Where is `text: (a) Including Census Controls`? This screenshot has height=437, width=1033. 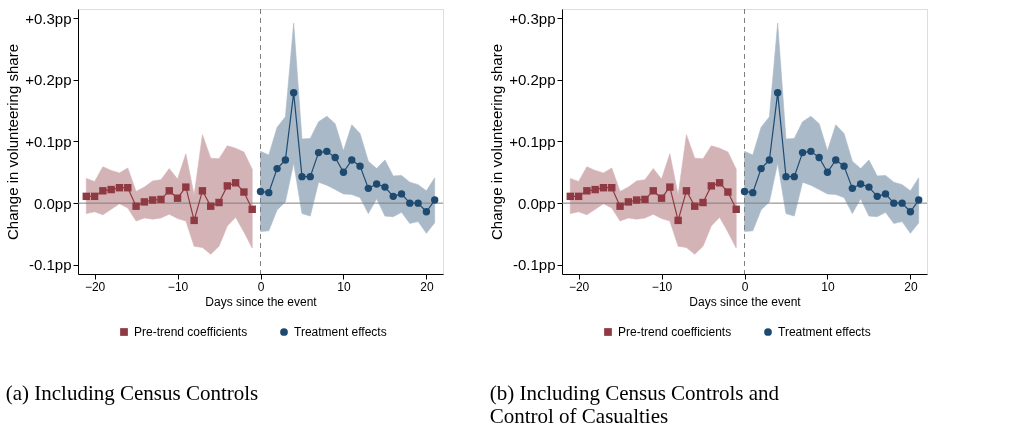 text: (a) Including Census Controls is located at coordinates (132, 393).